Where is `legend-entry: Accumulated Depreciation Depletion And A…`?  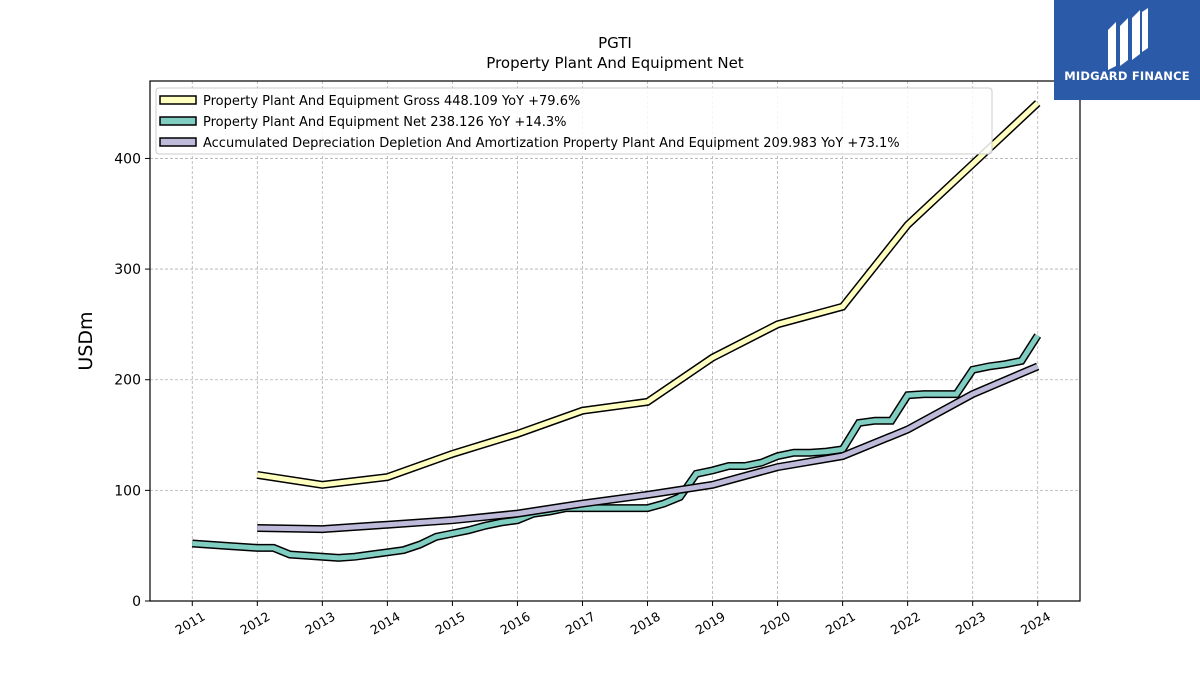 legend-entry: Accumulated Depreciation Depletion And A… is located at coordinates (551, 143).